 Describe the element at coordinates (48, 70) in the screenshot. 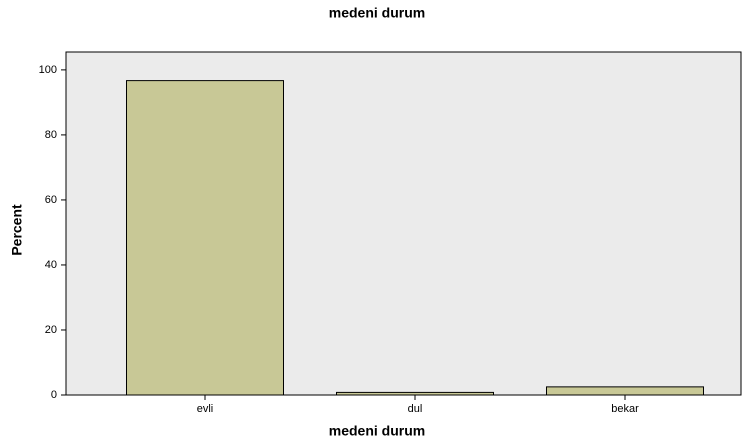

I see `y-tick-label: 100` at that location.